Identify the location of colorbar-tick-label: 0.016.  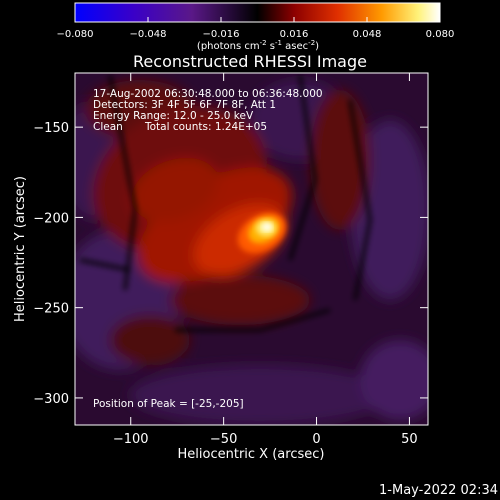
(294, 34).